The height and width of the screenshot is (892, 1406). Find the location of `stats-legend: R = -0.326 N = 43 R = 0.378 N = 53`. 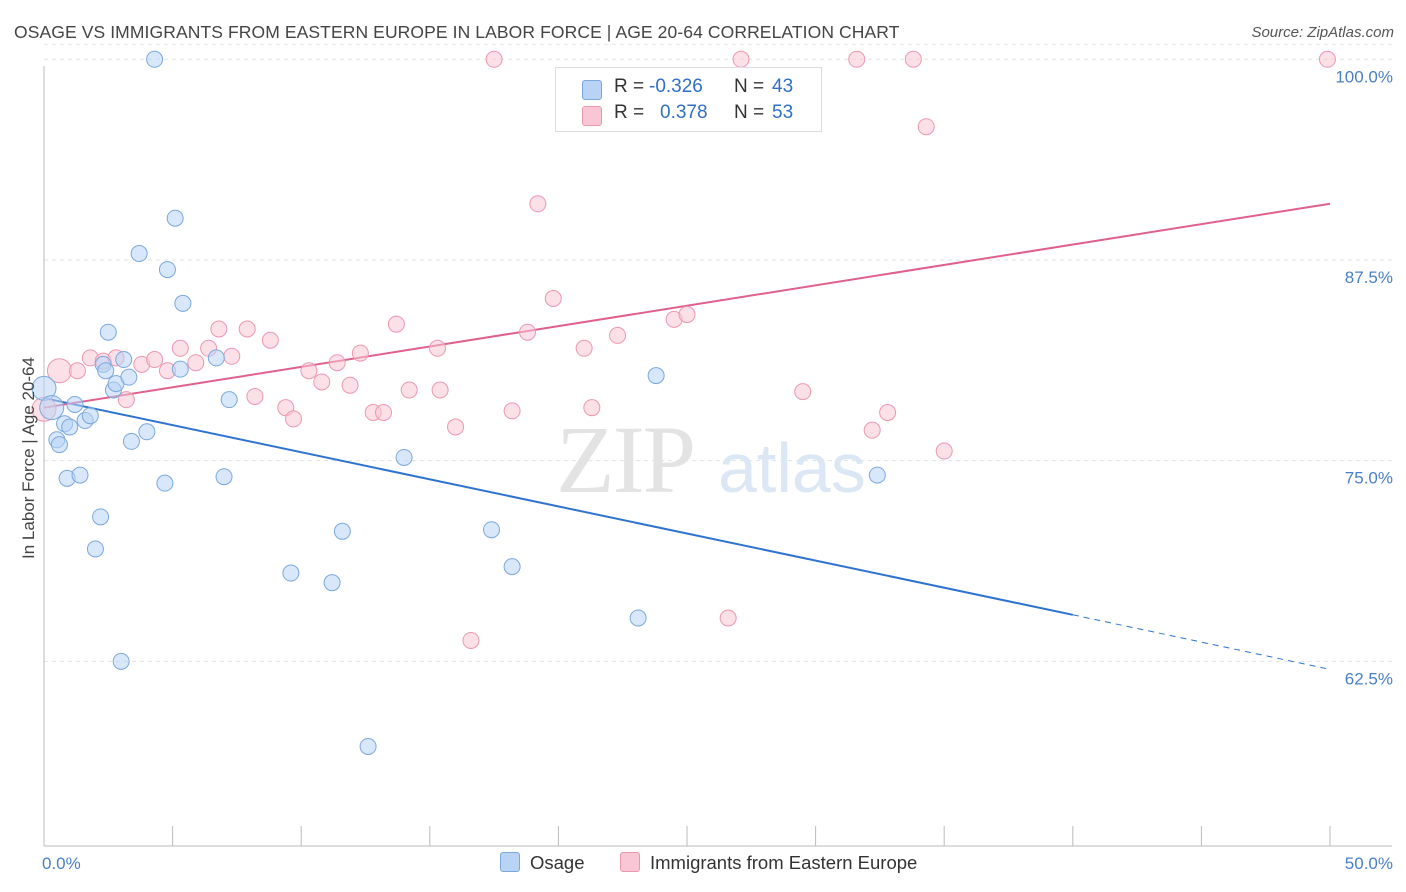

stats-legend: R = -0.326 N = 43 R = 0.378 N = 53 is located at coordinates (688, 99).